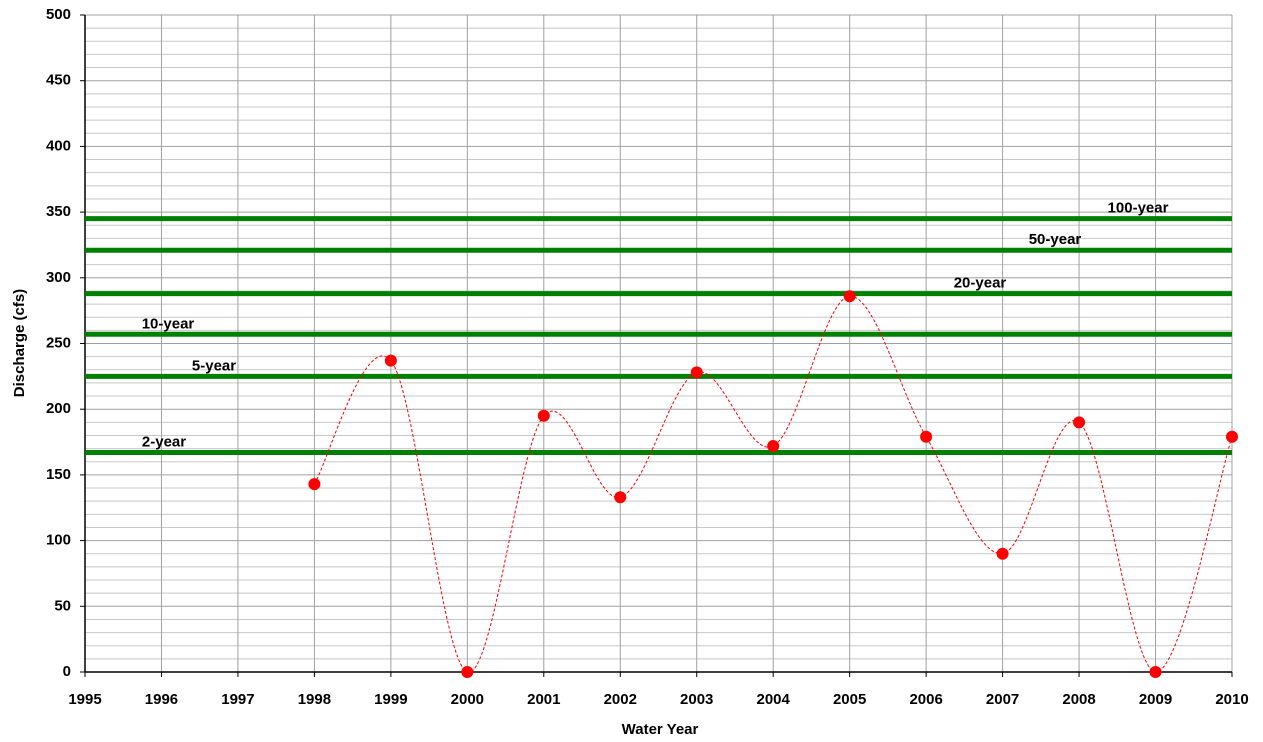 The height and width of the screenshot is (742, 1263). What do you see at coordinates (1231, 699) in the screenshot?
I see `x-tick-label: 2010` at bounding box center [1231, 699].